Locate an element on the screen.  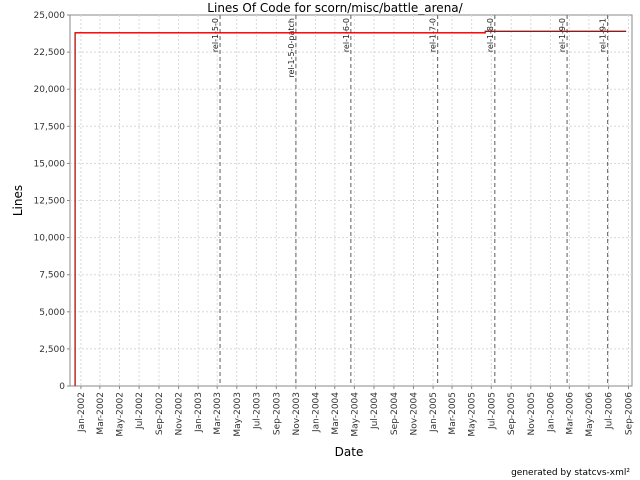
y-tick-label: 5,000 is located at coordinates (52, 313).